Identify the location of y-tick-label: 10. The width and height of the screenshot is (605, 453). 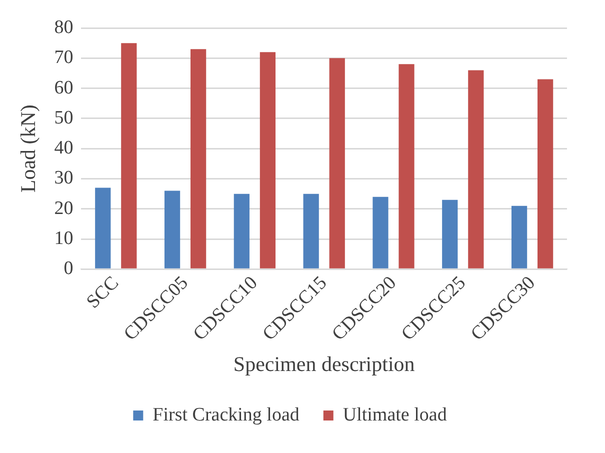
(64, 239).